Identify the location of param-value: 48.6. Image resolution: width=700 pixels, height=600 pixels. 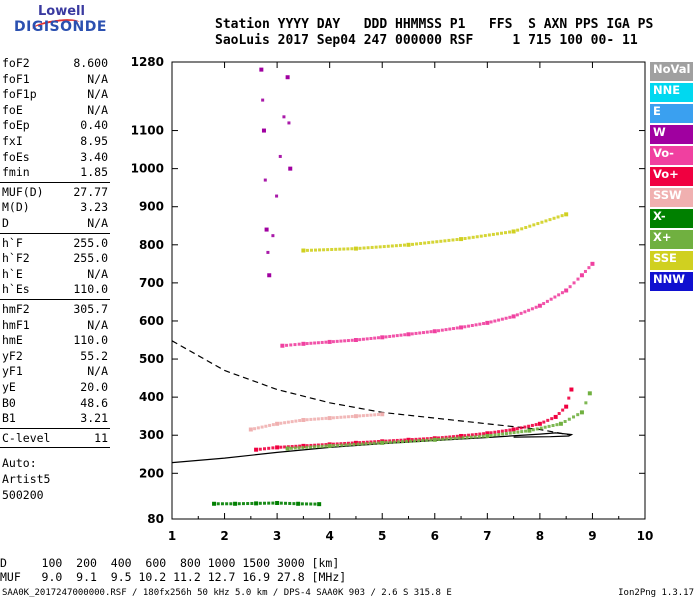
(94, 402).